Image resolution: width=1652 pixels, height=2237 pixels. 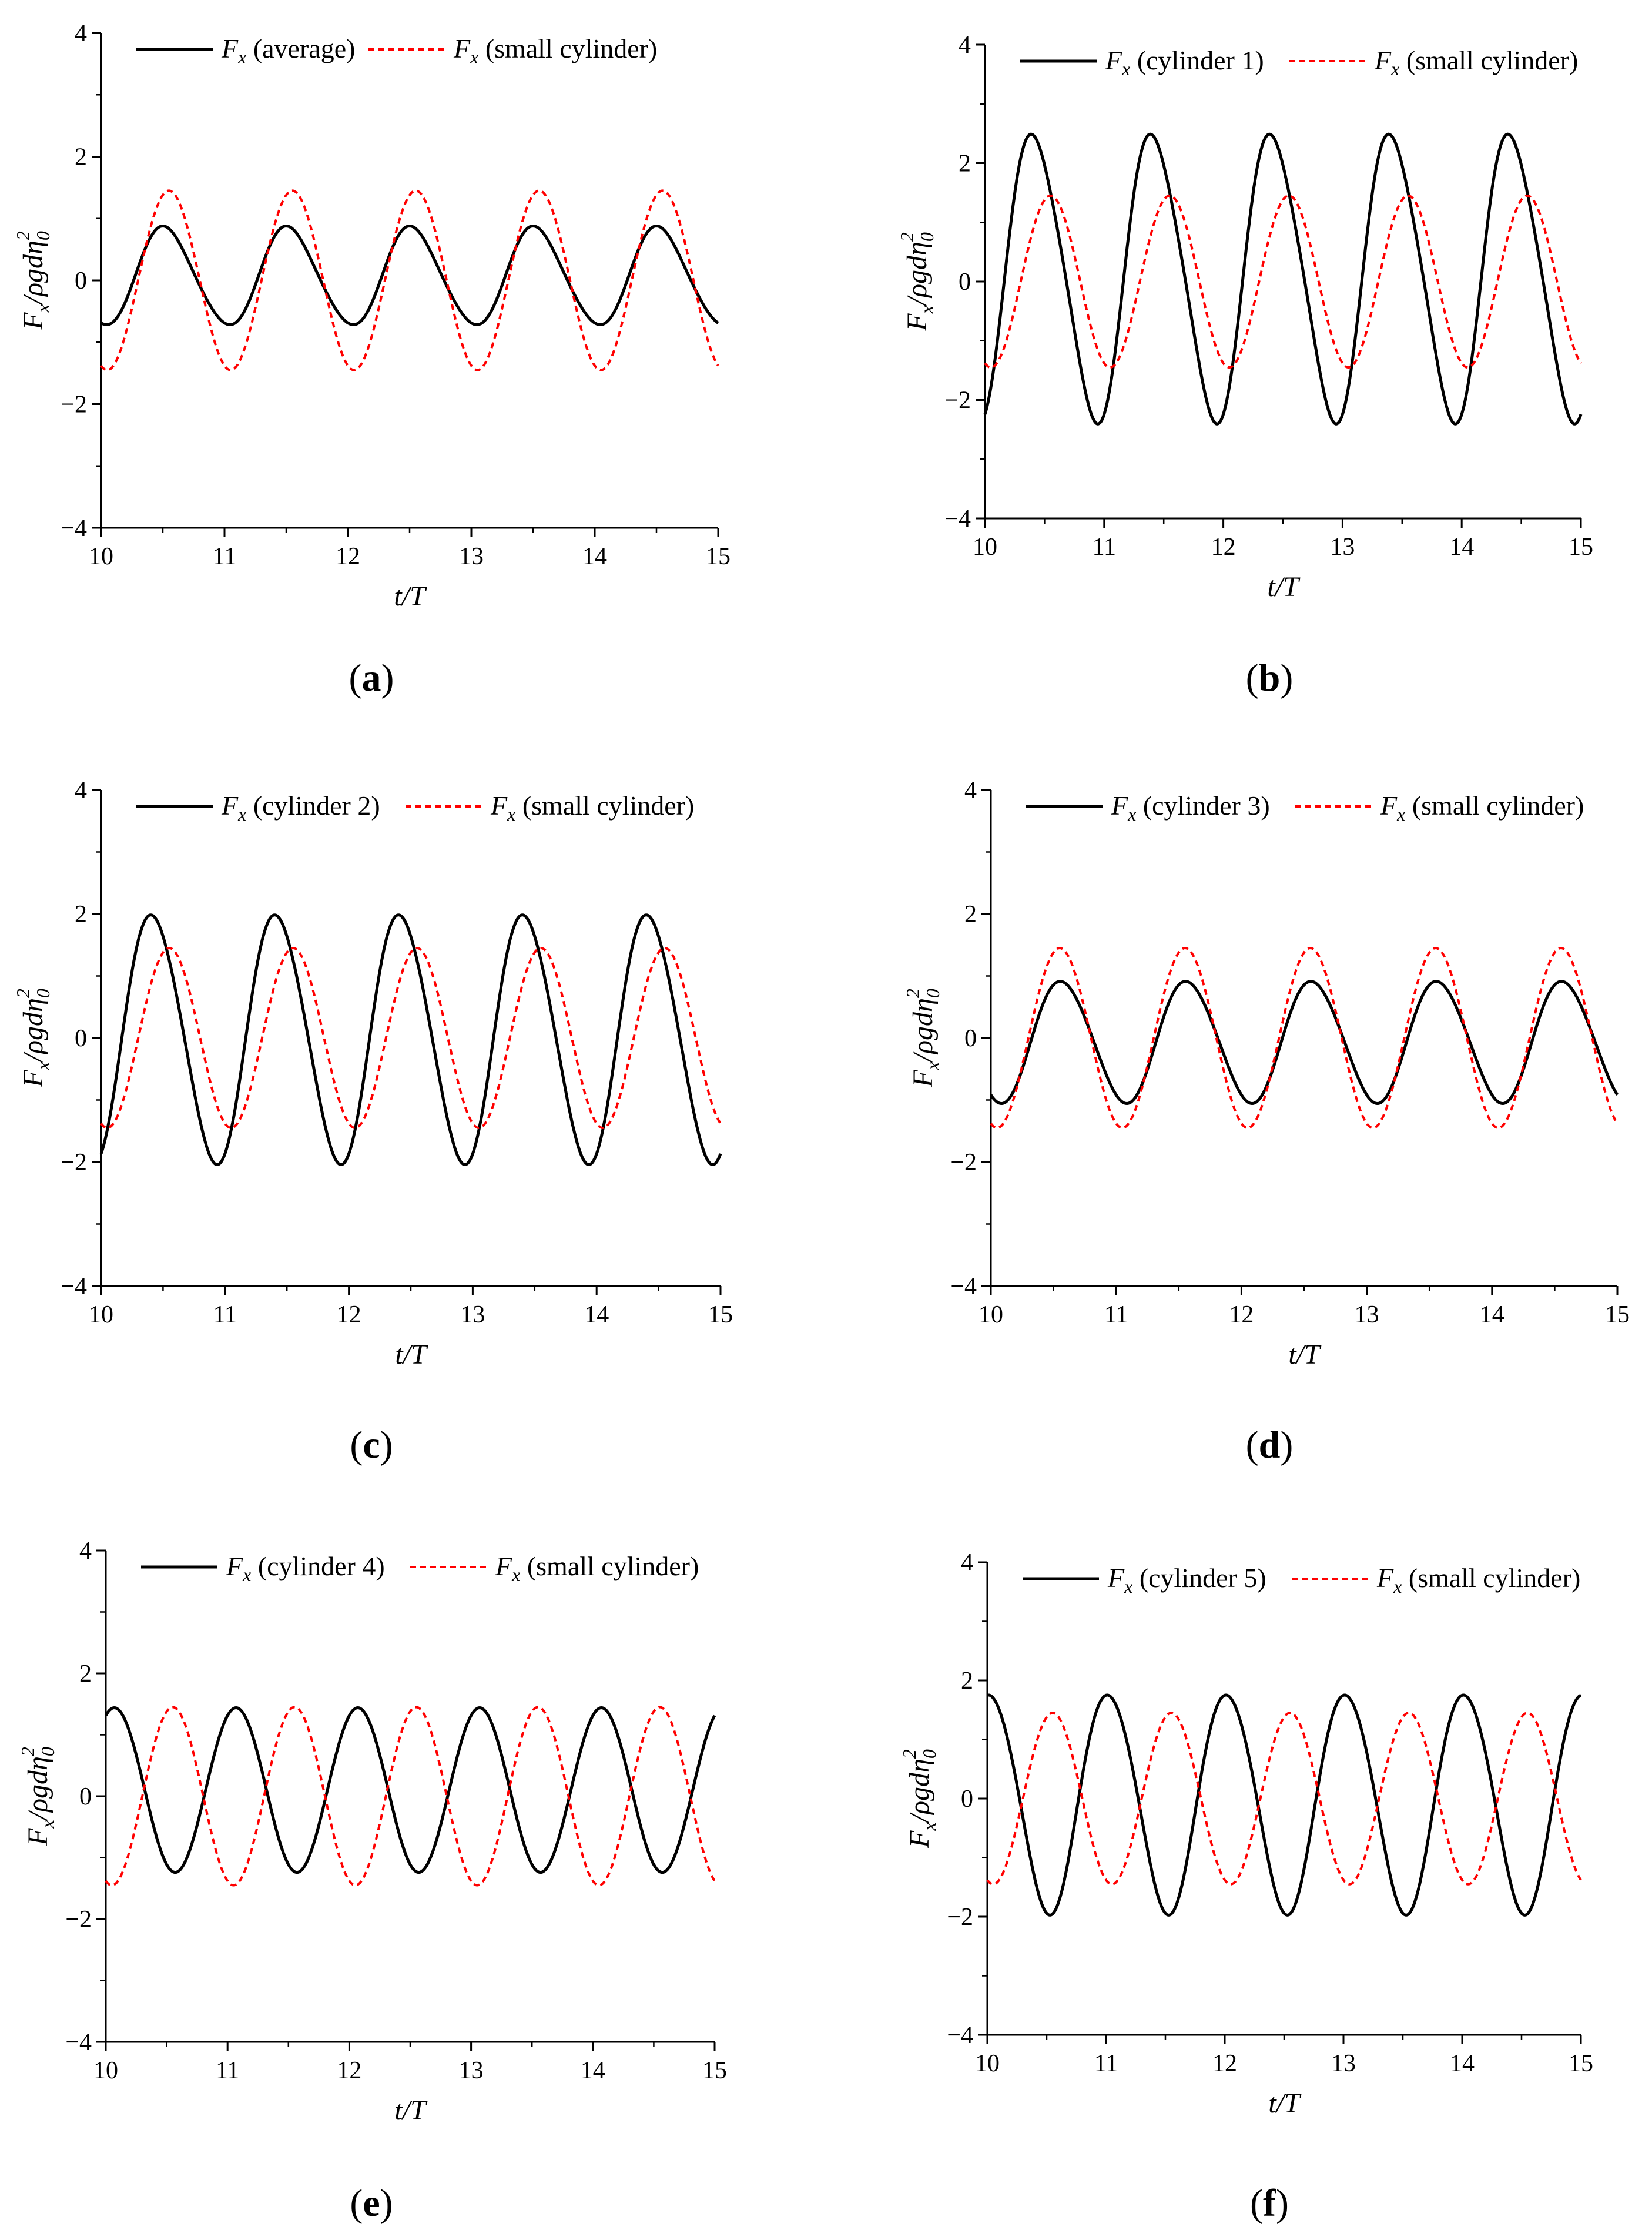 What do you see at coordinates (1190, 808) in the screenshot?
I see `legend-entry: Fx (cylinder 3)` at bounding box center [1190, 808].